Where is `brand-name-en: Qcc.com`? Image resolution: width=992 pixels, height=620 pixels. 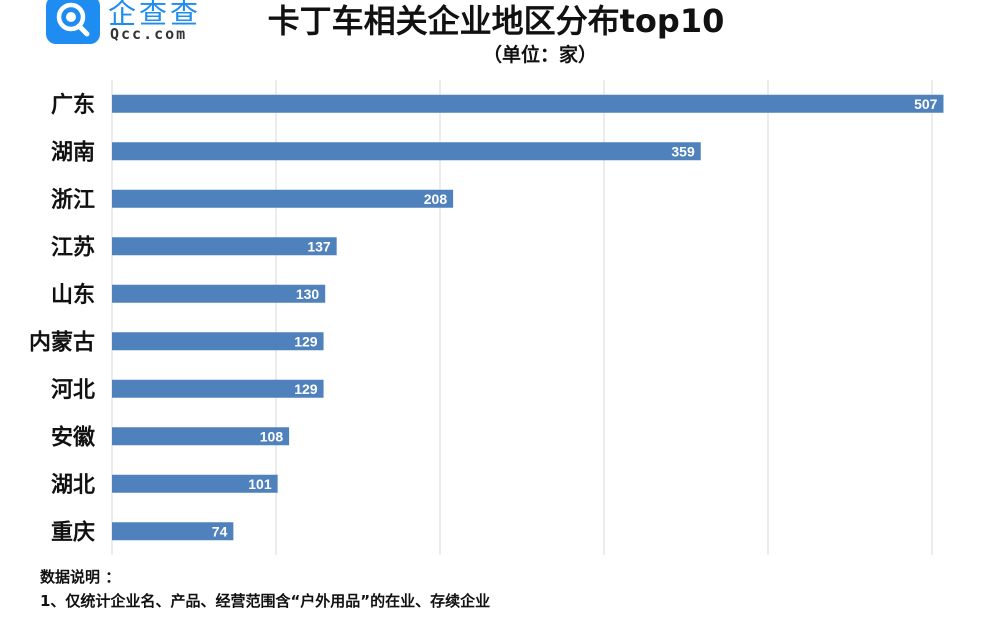
brand-name-en: Qcc.com is located at coordinates (149, 34).